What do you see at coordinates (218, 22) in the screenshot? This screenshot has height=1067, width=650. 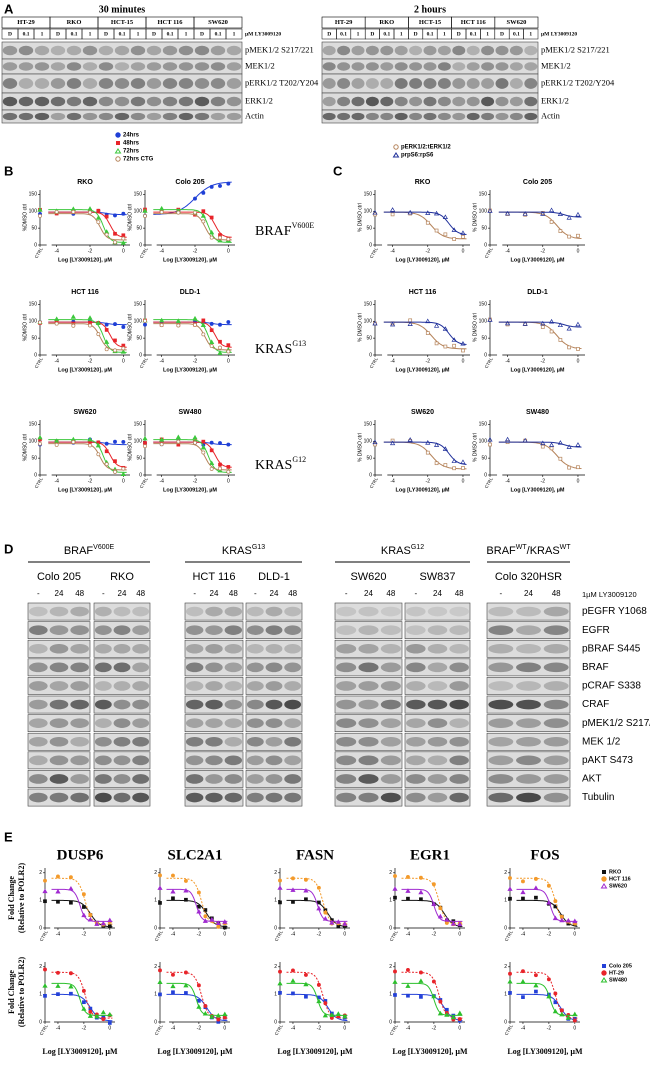 I see `cell-line: SW620` at bounding box center [218, 22].